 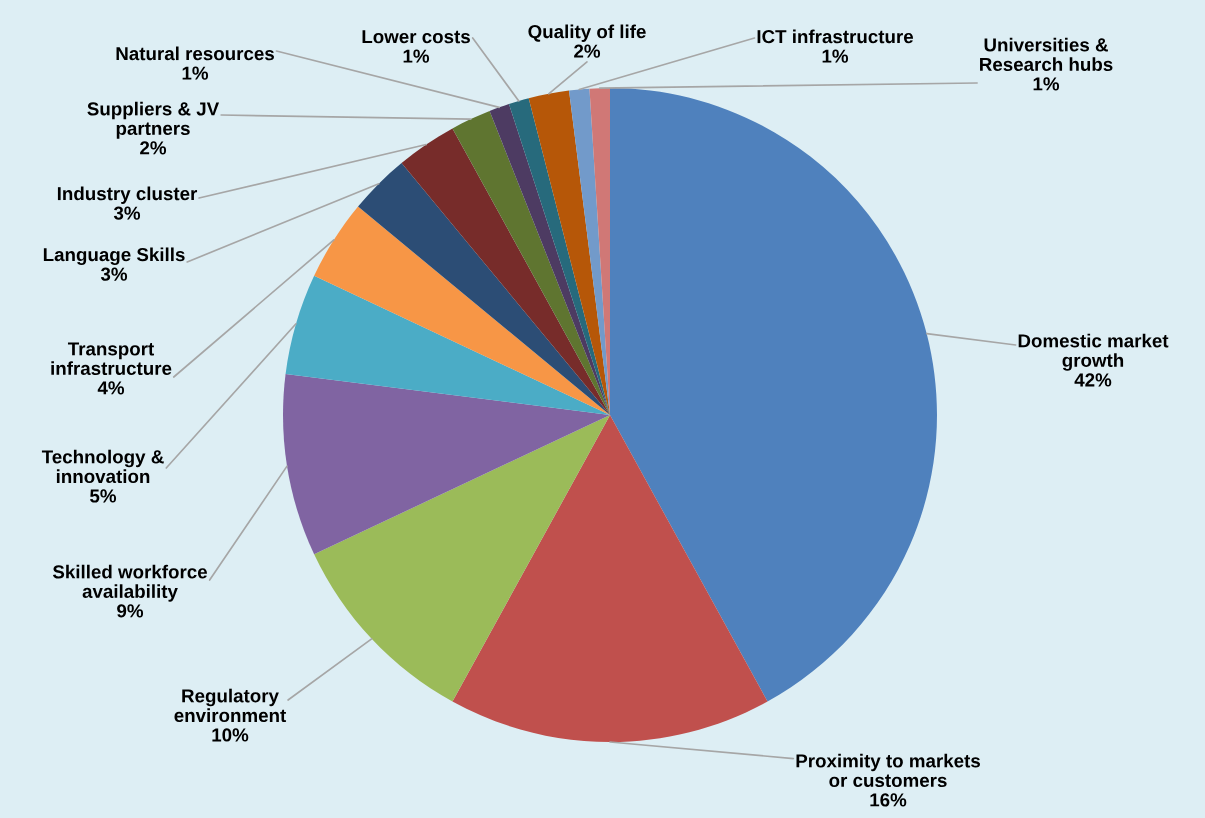 I want to click on slice-label: Natural resources, so click(x=195, y=53).